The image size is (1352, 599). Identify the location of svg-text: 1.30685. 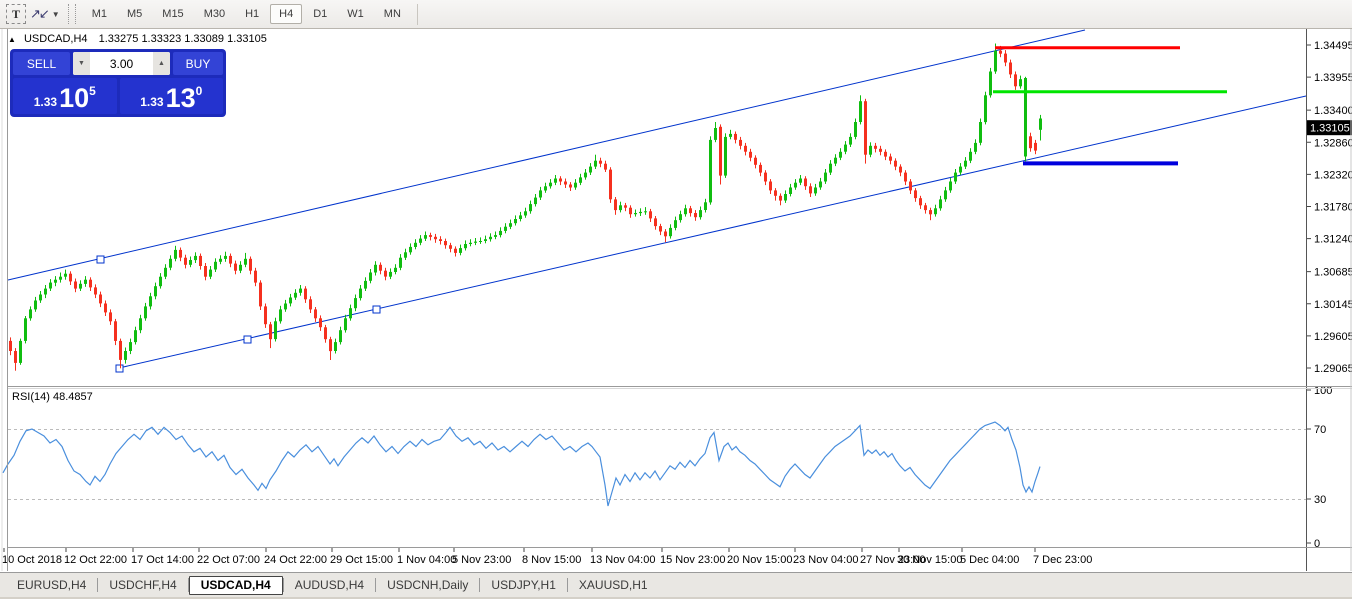
(1333, 273).